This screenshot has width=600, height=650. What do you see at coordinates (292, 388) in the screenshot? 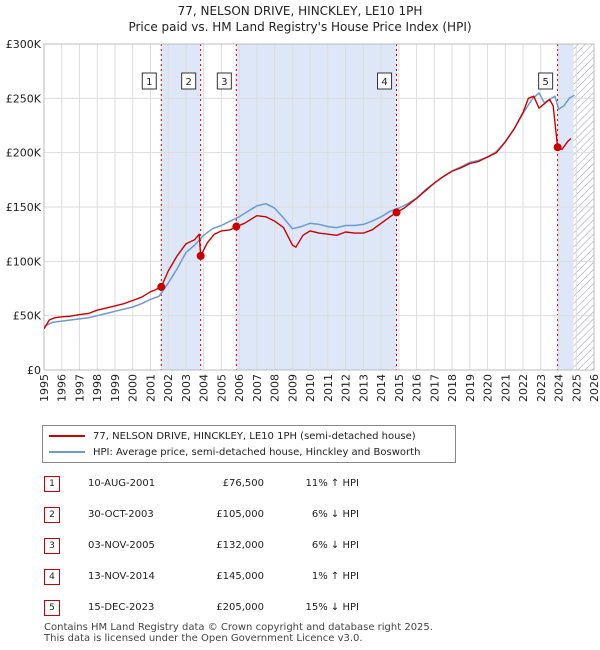
I see `x-tick-label: 2009` at bounding box center [292, 388].